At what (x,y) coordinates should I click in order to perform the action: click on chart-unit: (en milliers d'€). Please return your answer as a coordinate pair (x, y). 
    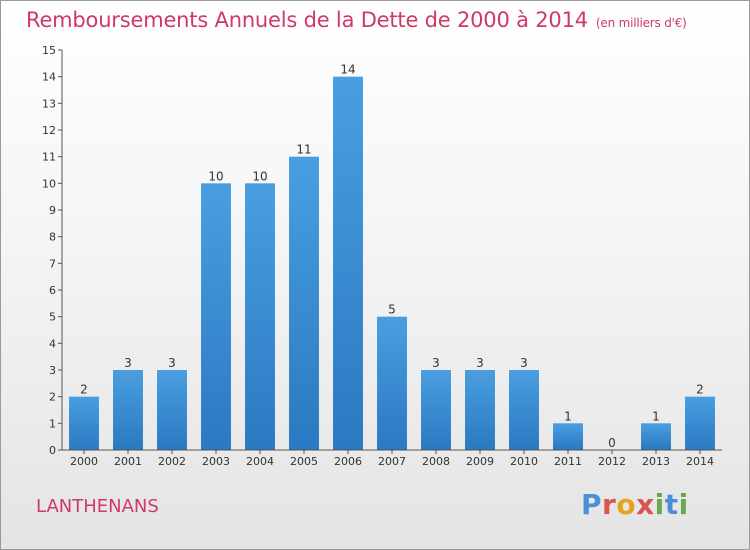
    Looking at the image, I should click on (641, 23).